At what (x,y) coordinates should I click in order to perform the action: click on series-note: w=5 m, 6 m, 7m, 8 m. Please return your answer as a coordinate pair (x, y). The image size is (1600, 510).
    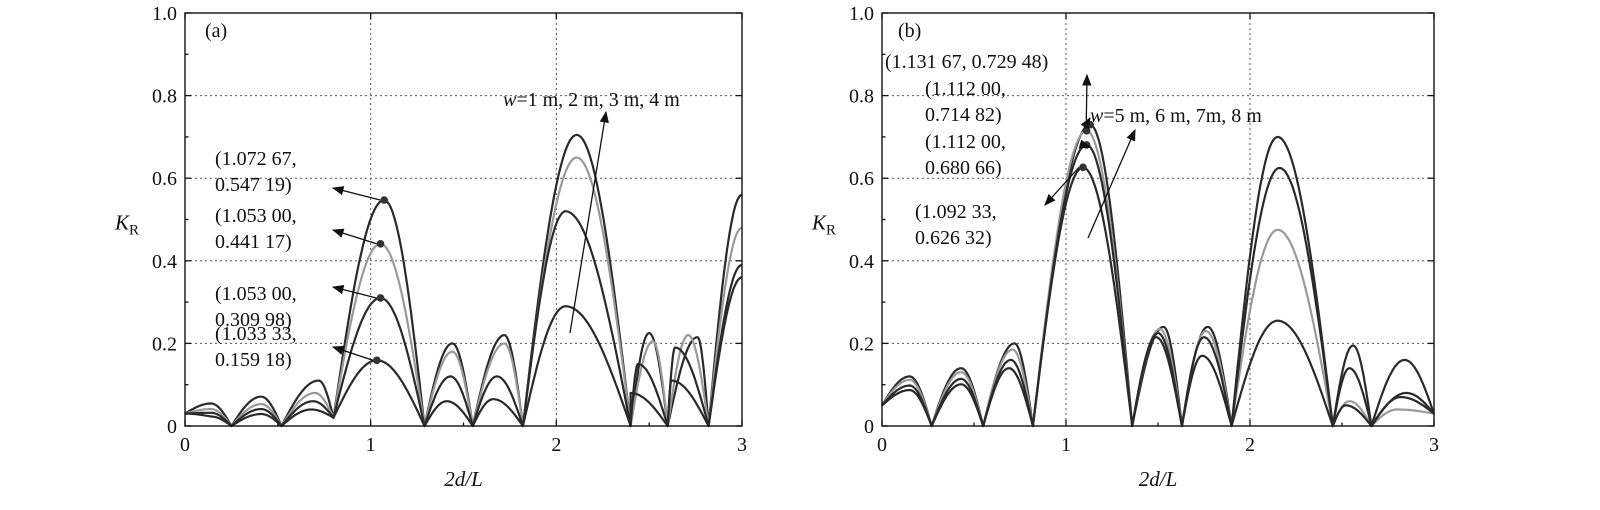
    Looking at the image, I should click on (1176, 116).